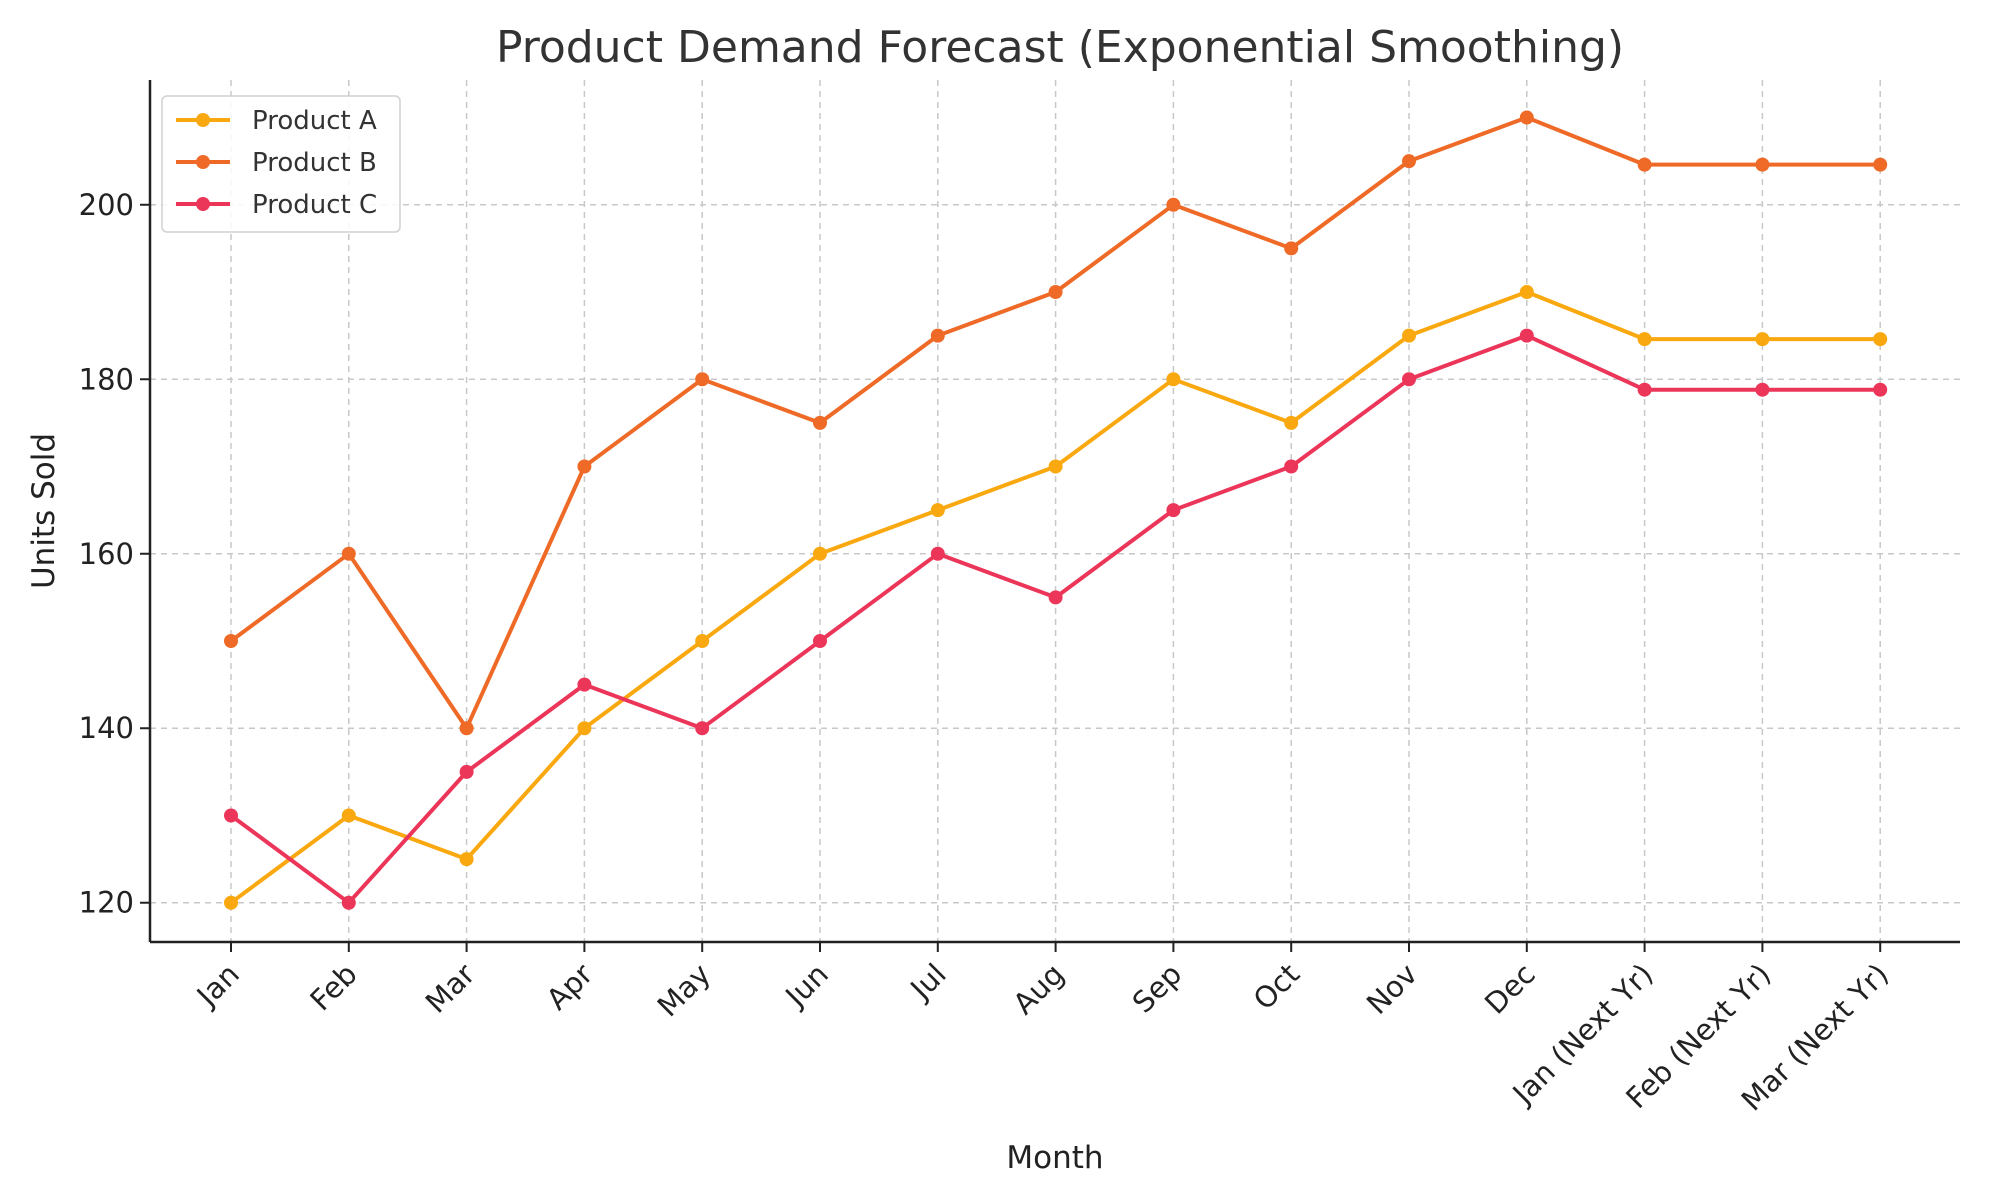 This screenshot has width=2000, height=1200. I want to click on y-tick-label: 120, so click(106, 903).